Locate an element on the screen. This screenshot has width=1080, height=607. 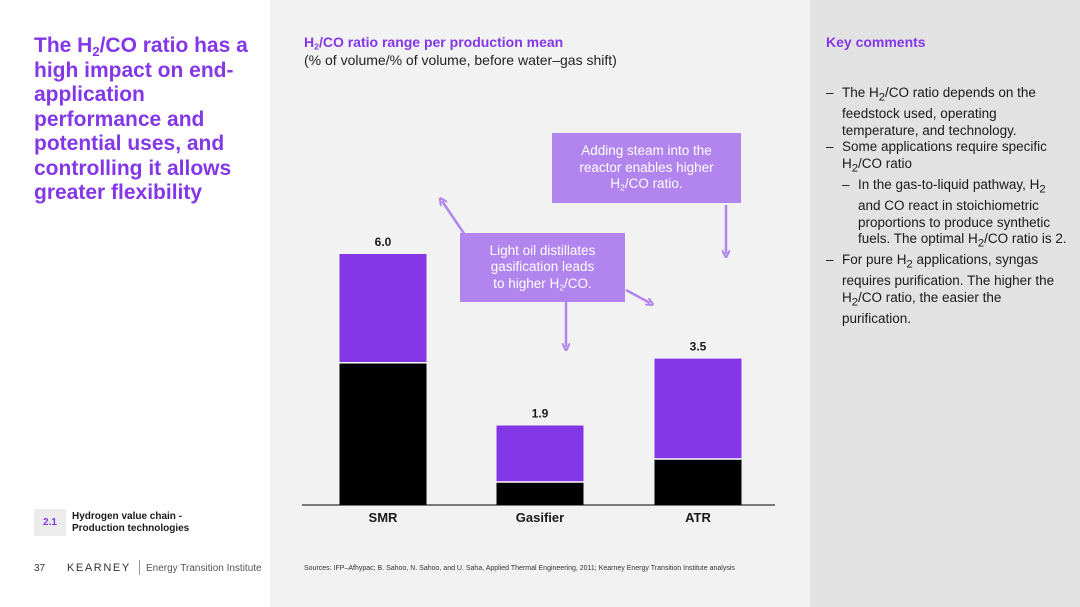
section-number: 2.1 is located at coordinates (50, 522).